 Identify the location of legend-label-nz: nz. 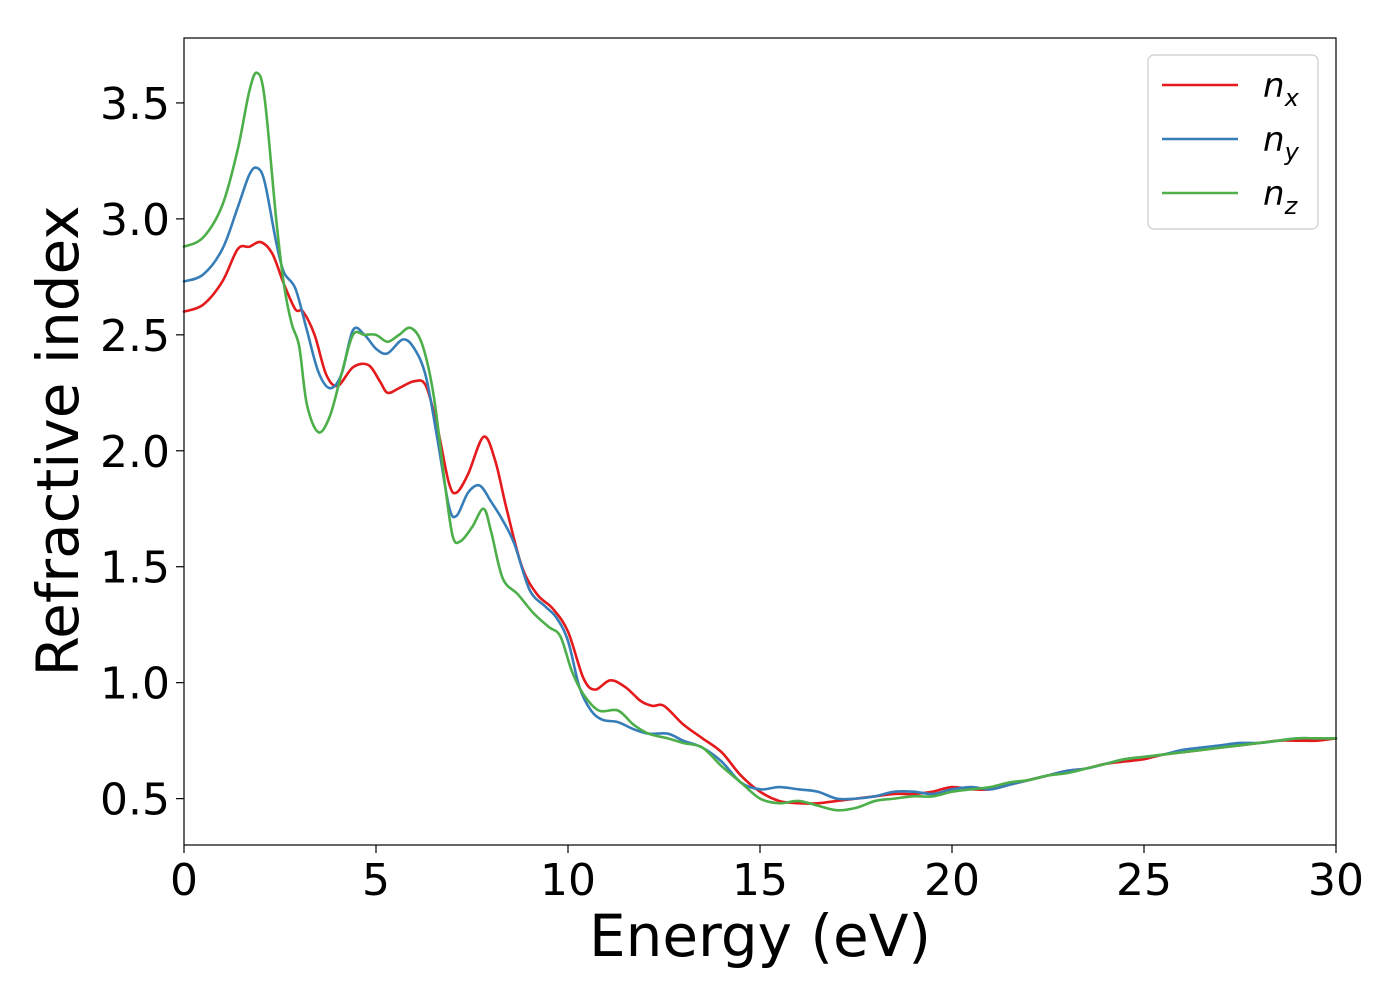
(1281, 197).